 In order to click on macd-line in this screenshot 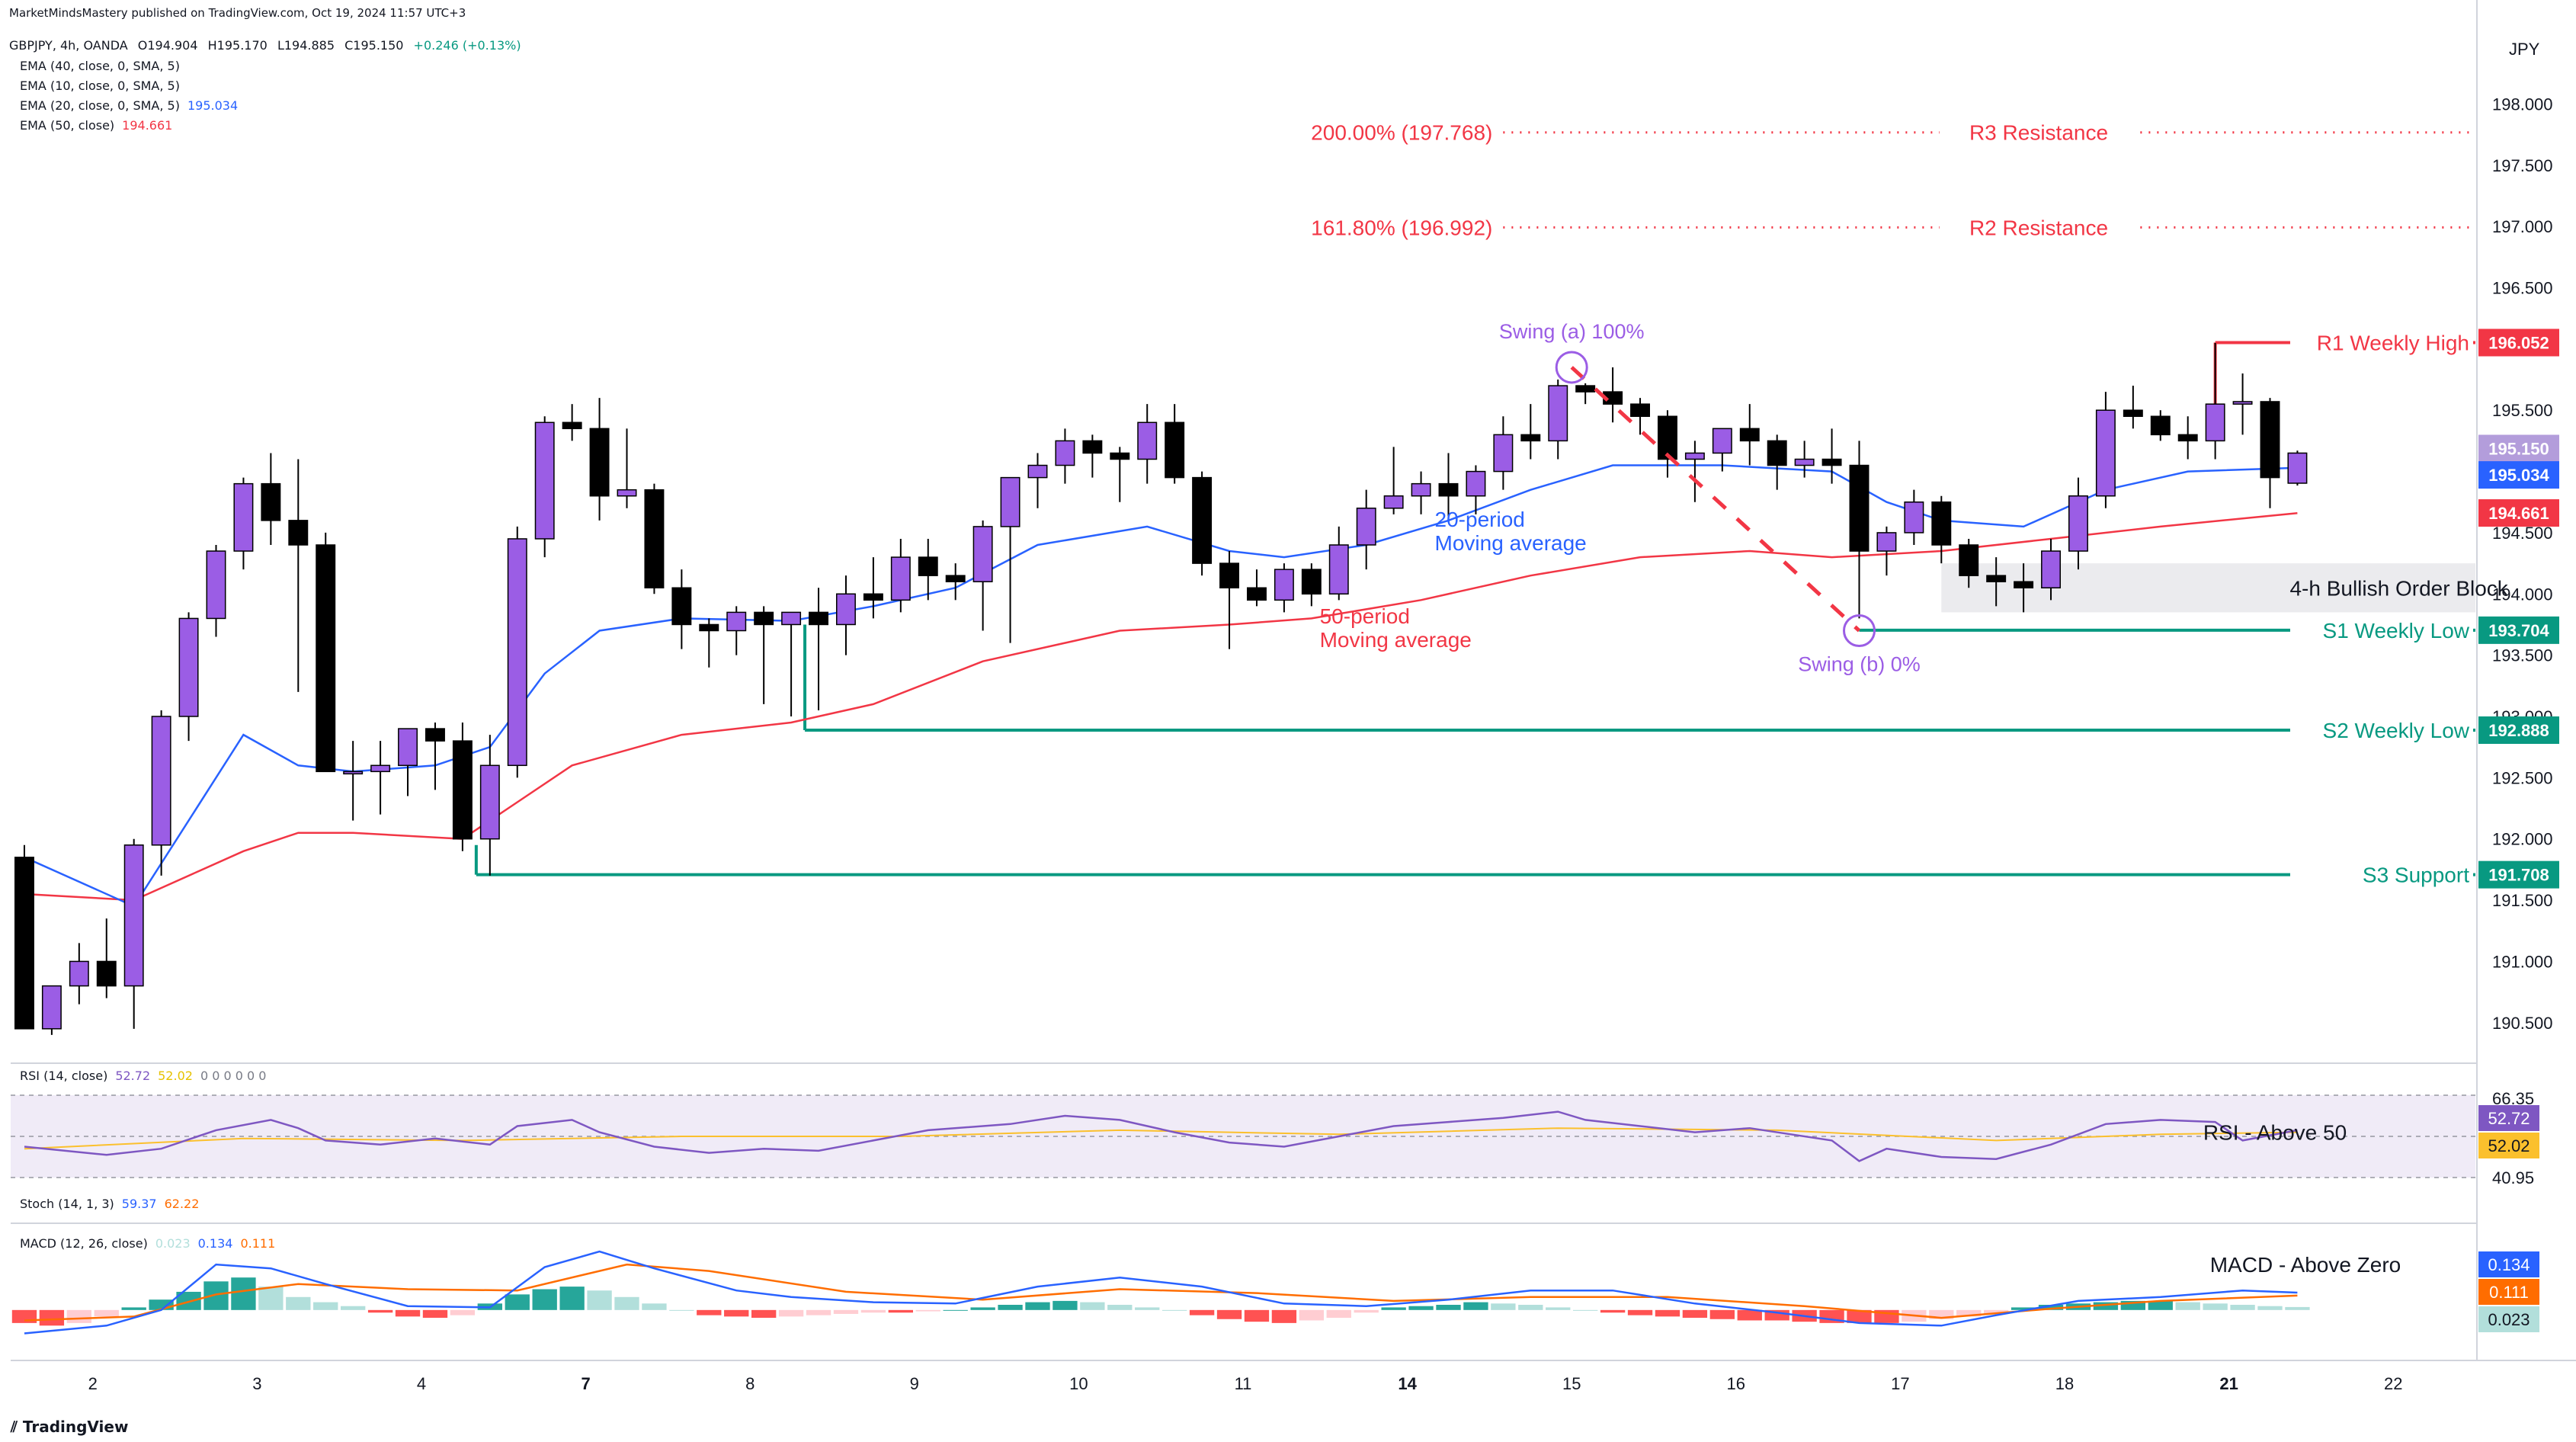, I will do `click(1161, 1292)`.